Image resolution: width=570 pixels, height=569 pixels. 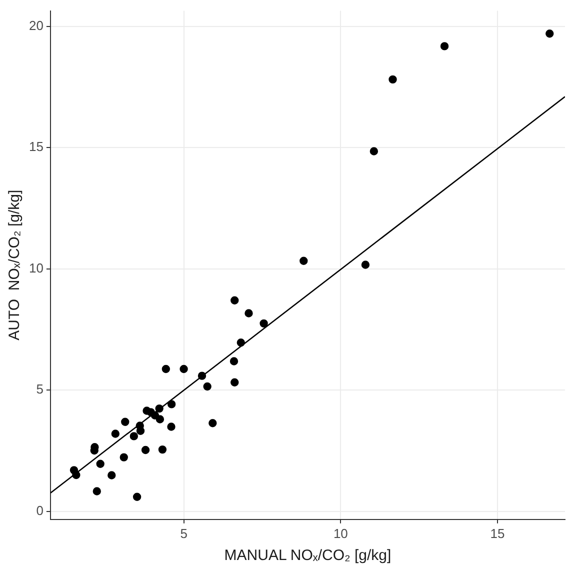 What do you see at coordinates (40, 389) in the screenshot?
I see `y-tick-label: 5` at bounding box center [40, 389].